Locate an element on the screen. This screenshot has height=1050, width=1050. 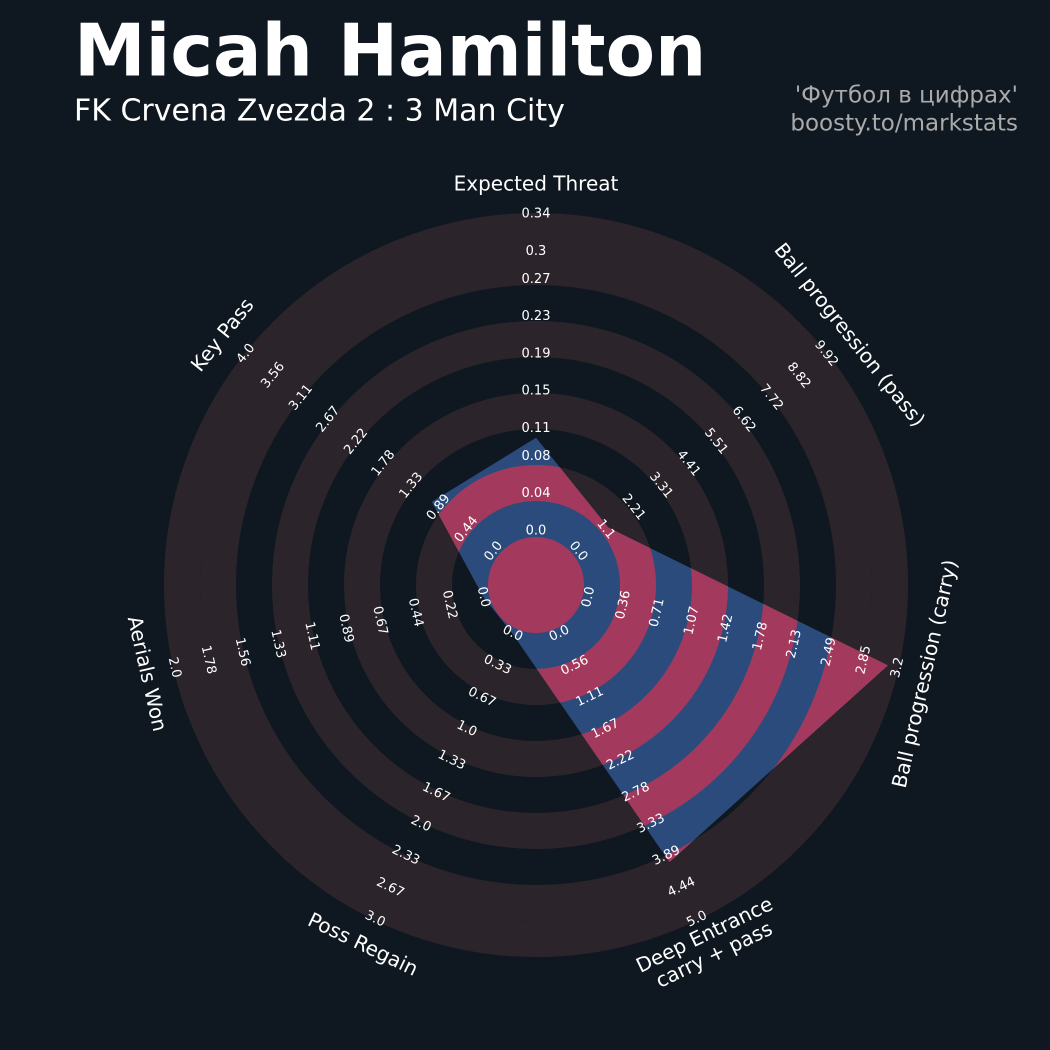
tick-label: 1.33 is located at coordinates (277, 644).